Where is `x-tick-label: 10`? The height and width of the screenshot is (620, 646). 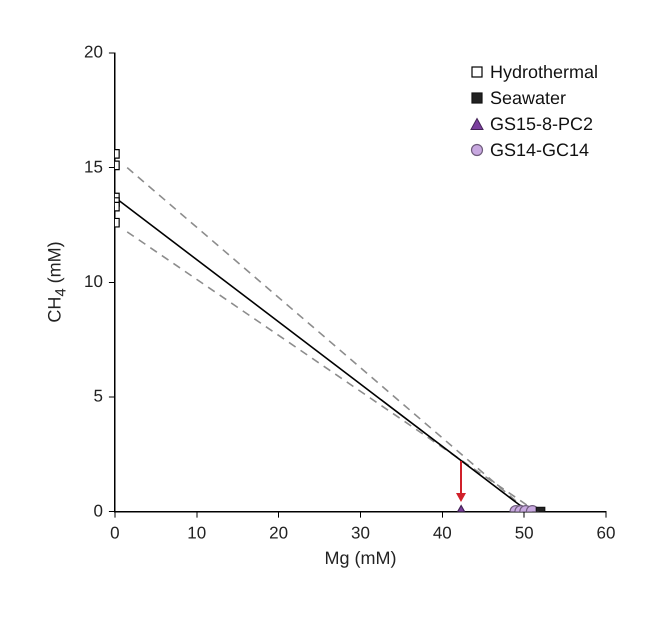 x-tick-label: 10 is located at coordinates (196, 532).